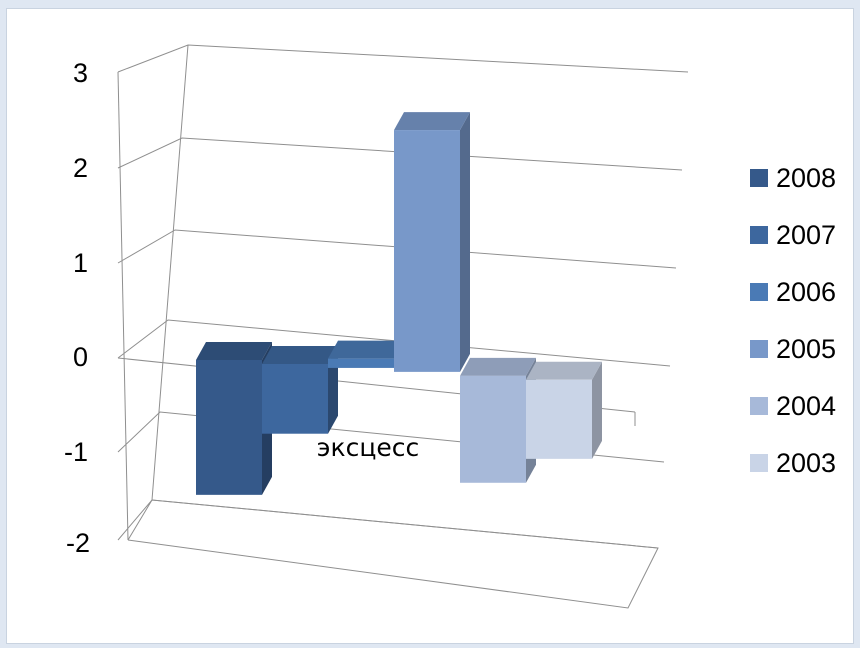  Describe the element at coordinates (806, 292) in the screenshot. I see `legend-label: 2006` at that location.